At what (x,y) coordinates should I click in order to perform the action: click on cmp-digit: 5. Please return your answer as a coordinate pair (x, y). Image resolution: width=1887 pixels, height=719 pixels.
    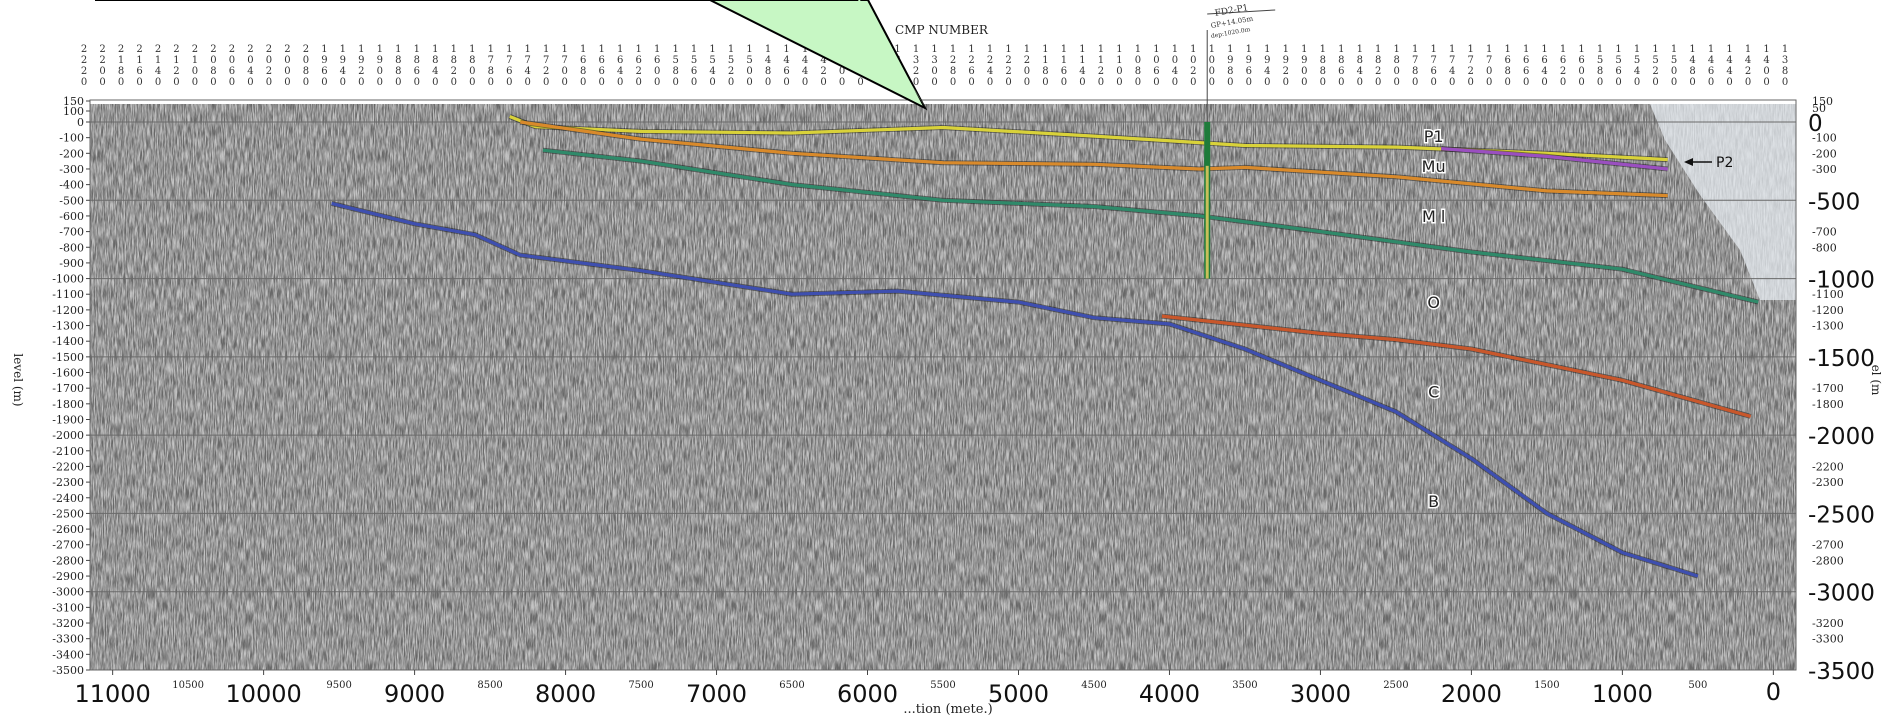
    Looking at the image, I should click on (676, 60).